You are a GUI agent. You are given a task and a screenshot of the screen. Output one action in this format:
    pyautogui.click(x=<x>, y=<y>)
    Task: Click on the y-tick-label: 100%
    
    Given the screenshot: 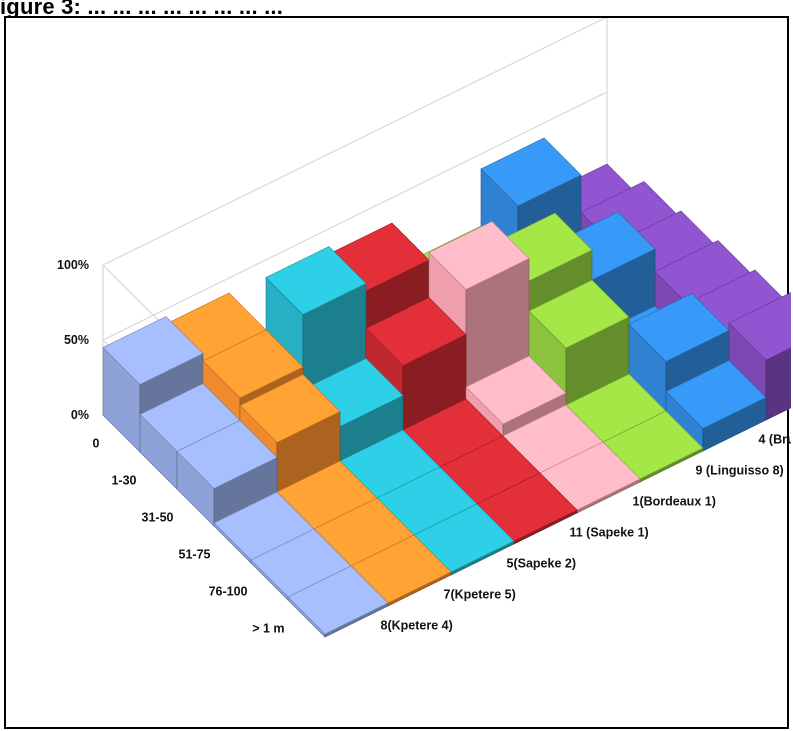 What is the action you would take?
    pyautogui.click(x=73, y=265)
    